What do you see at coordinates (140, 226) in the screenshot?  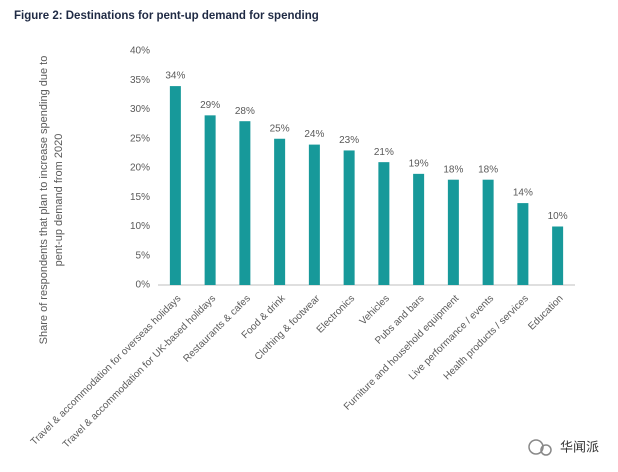 I see `y-tick-label: 10%` at bounding box center [140, 226].